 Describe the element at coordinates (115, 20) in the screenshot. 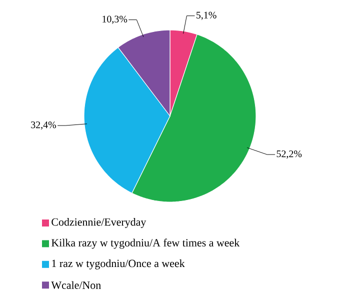

I see `data-label: 10,3%` at that location.